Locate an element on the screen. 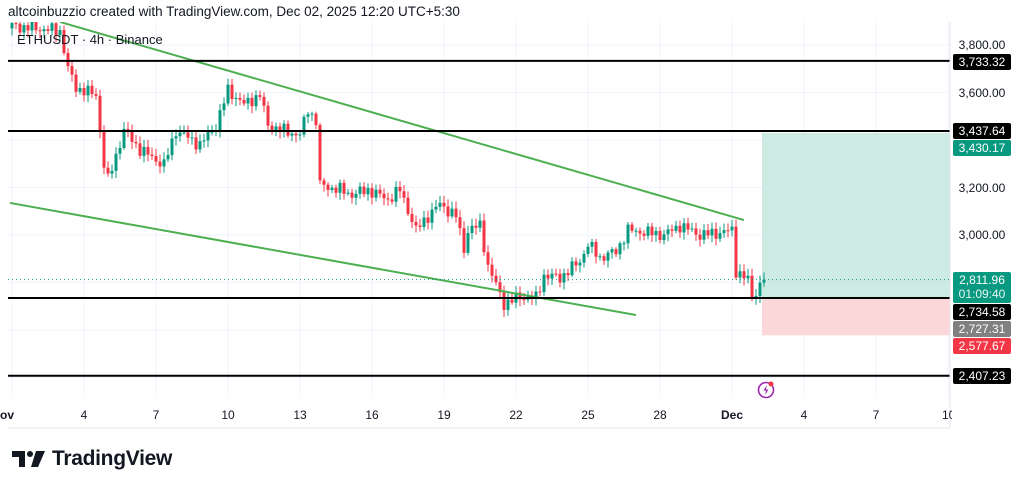 The image size is (1024, 487). time-tick-label: 19 is located at coordinates (444, 415).